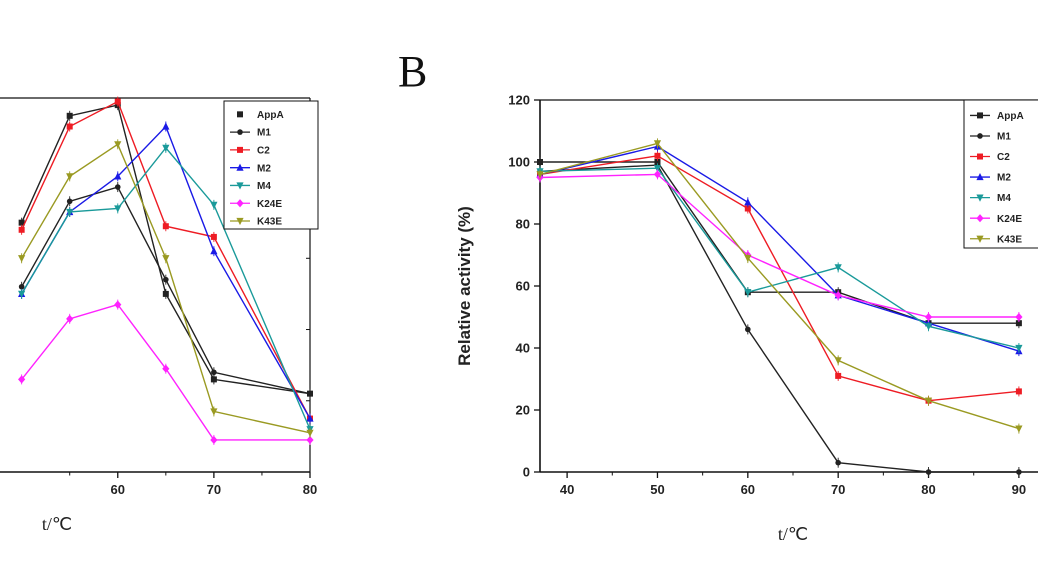  Describe the element at coordinates (748, 202) in the screenshot. I see `panel-b-series-m2-point` at that location.